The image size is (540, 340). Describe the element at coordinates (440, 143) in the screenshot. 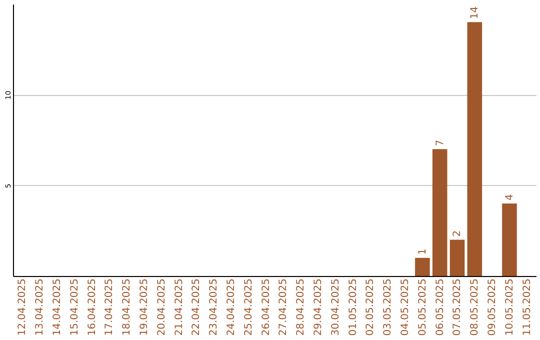

I see `data-label: 7` at that location.